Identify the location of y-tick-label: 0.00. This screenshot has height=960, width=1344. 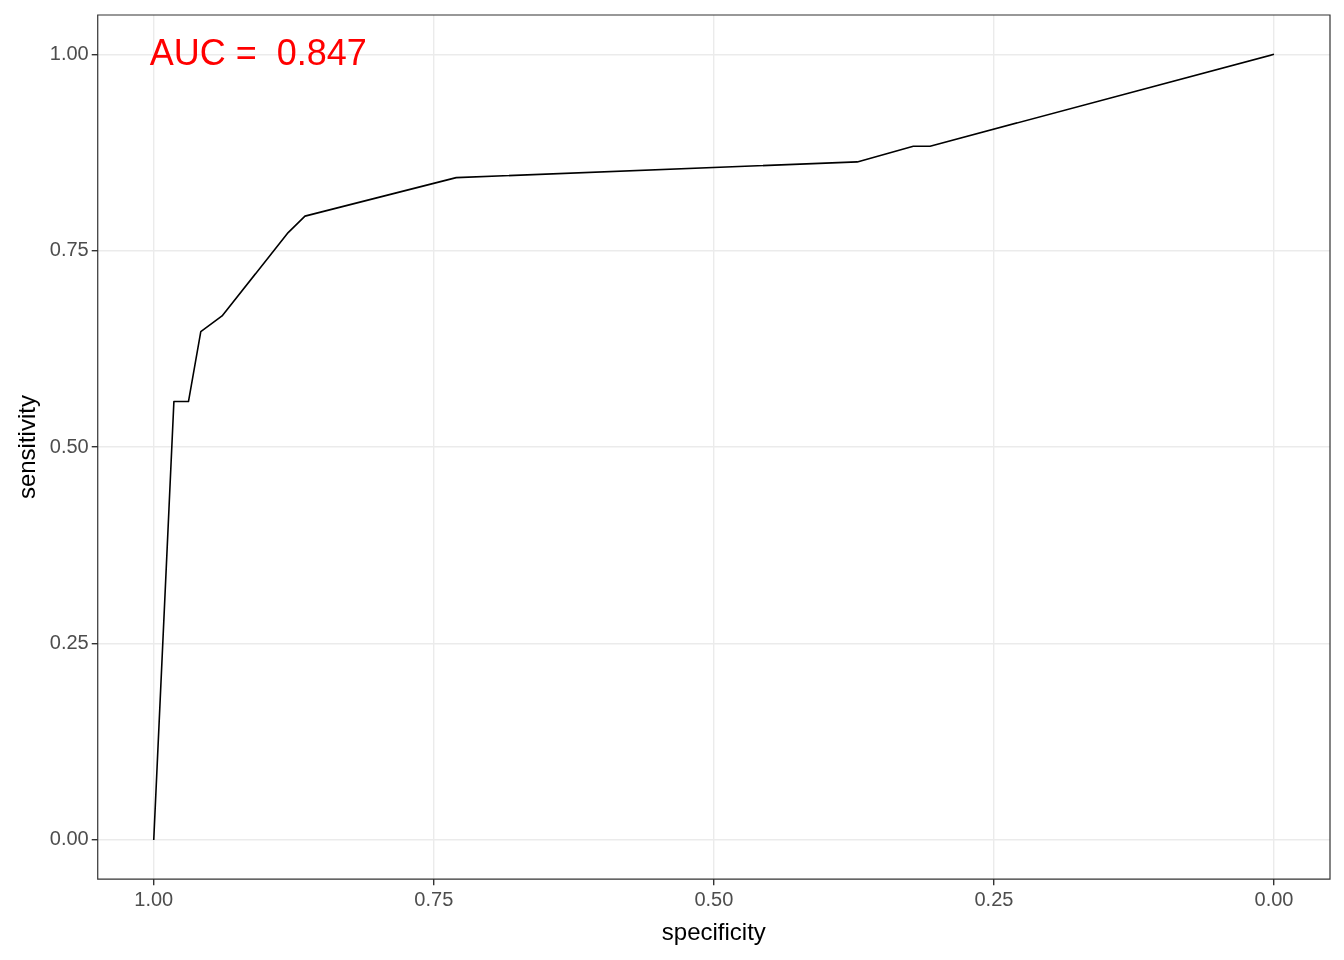
(69, 838).